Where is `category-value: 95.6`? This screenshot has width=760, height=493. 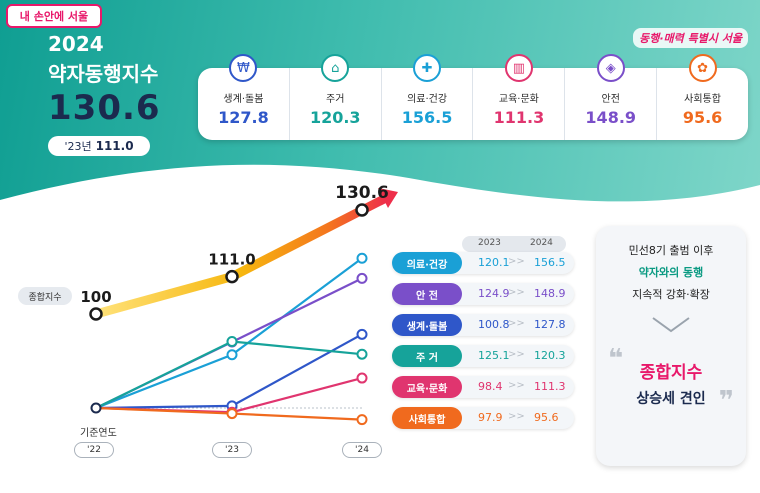 category-value: 95.6 is located at coordinates (702, 117).